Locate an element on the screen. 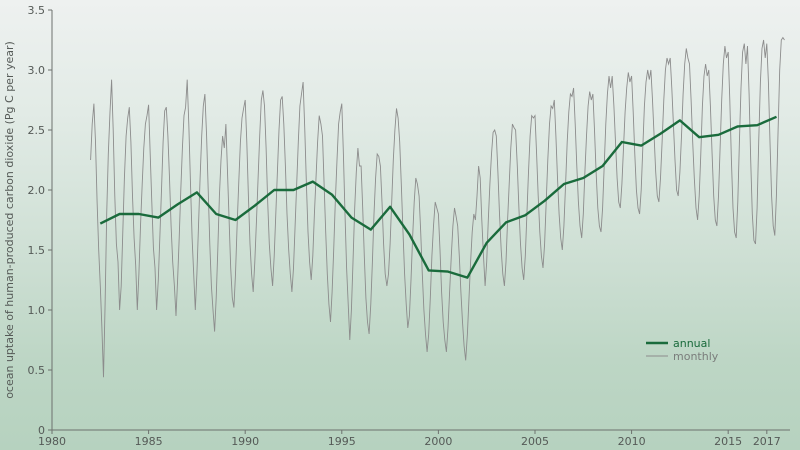 The image size is (800, 450). y-tick-label: 3.0 is located at coordinates (37, 70).